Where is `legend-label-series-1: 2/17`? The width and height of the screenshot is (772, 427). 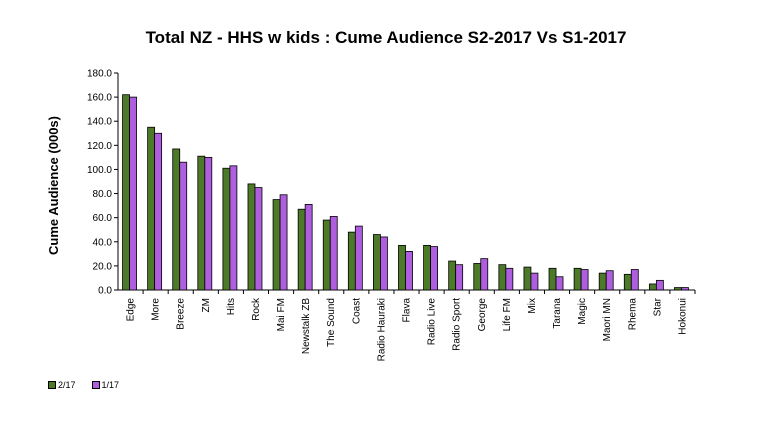 legend-label-series-1: 2/17 is located at coordinates (67, 385).